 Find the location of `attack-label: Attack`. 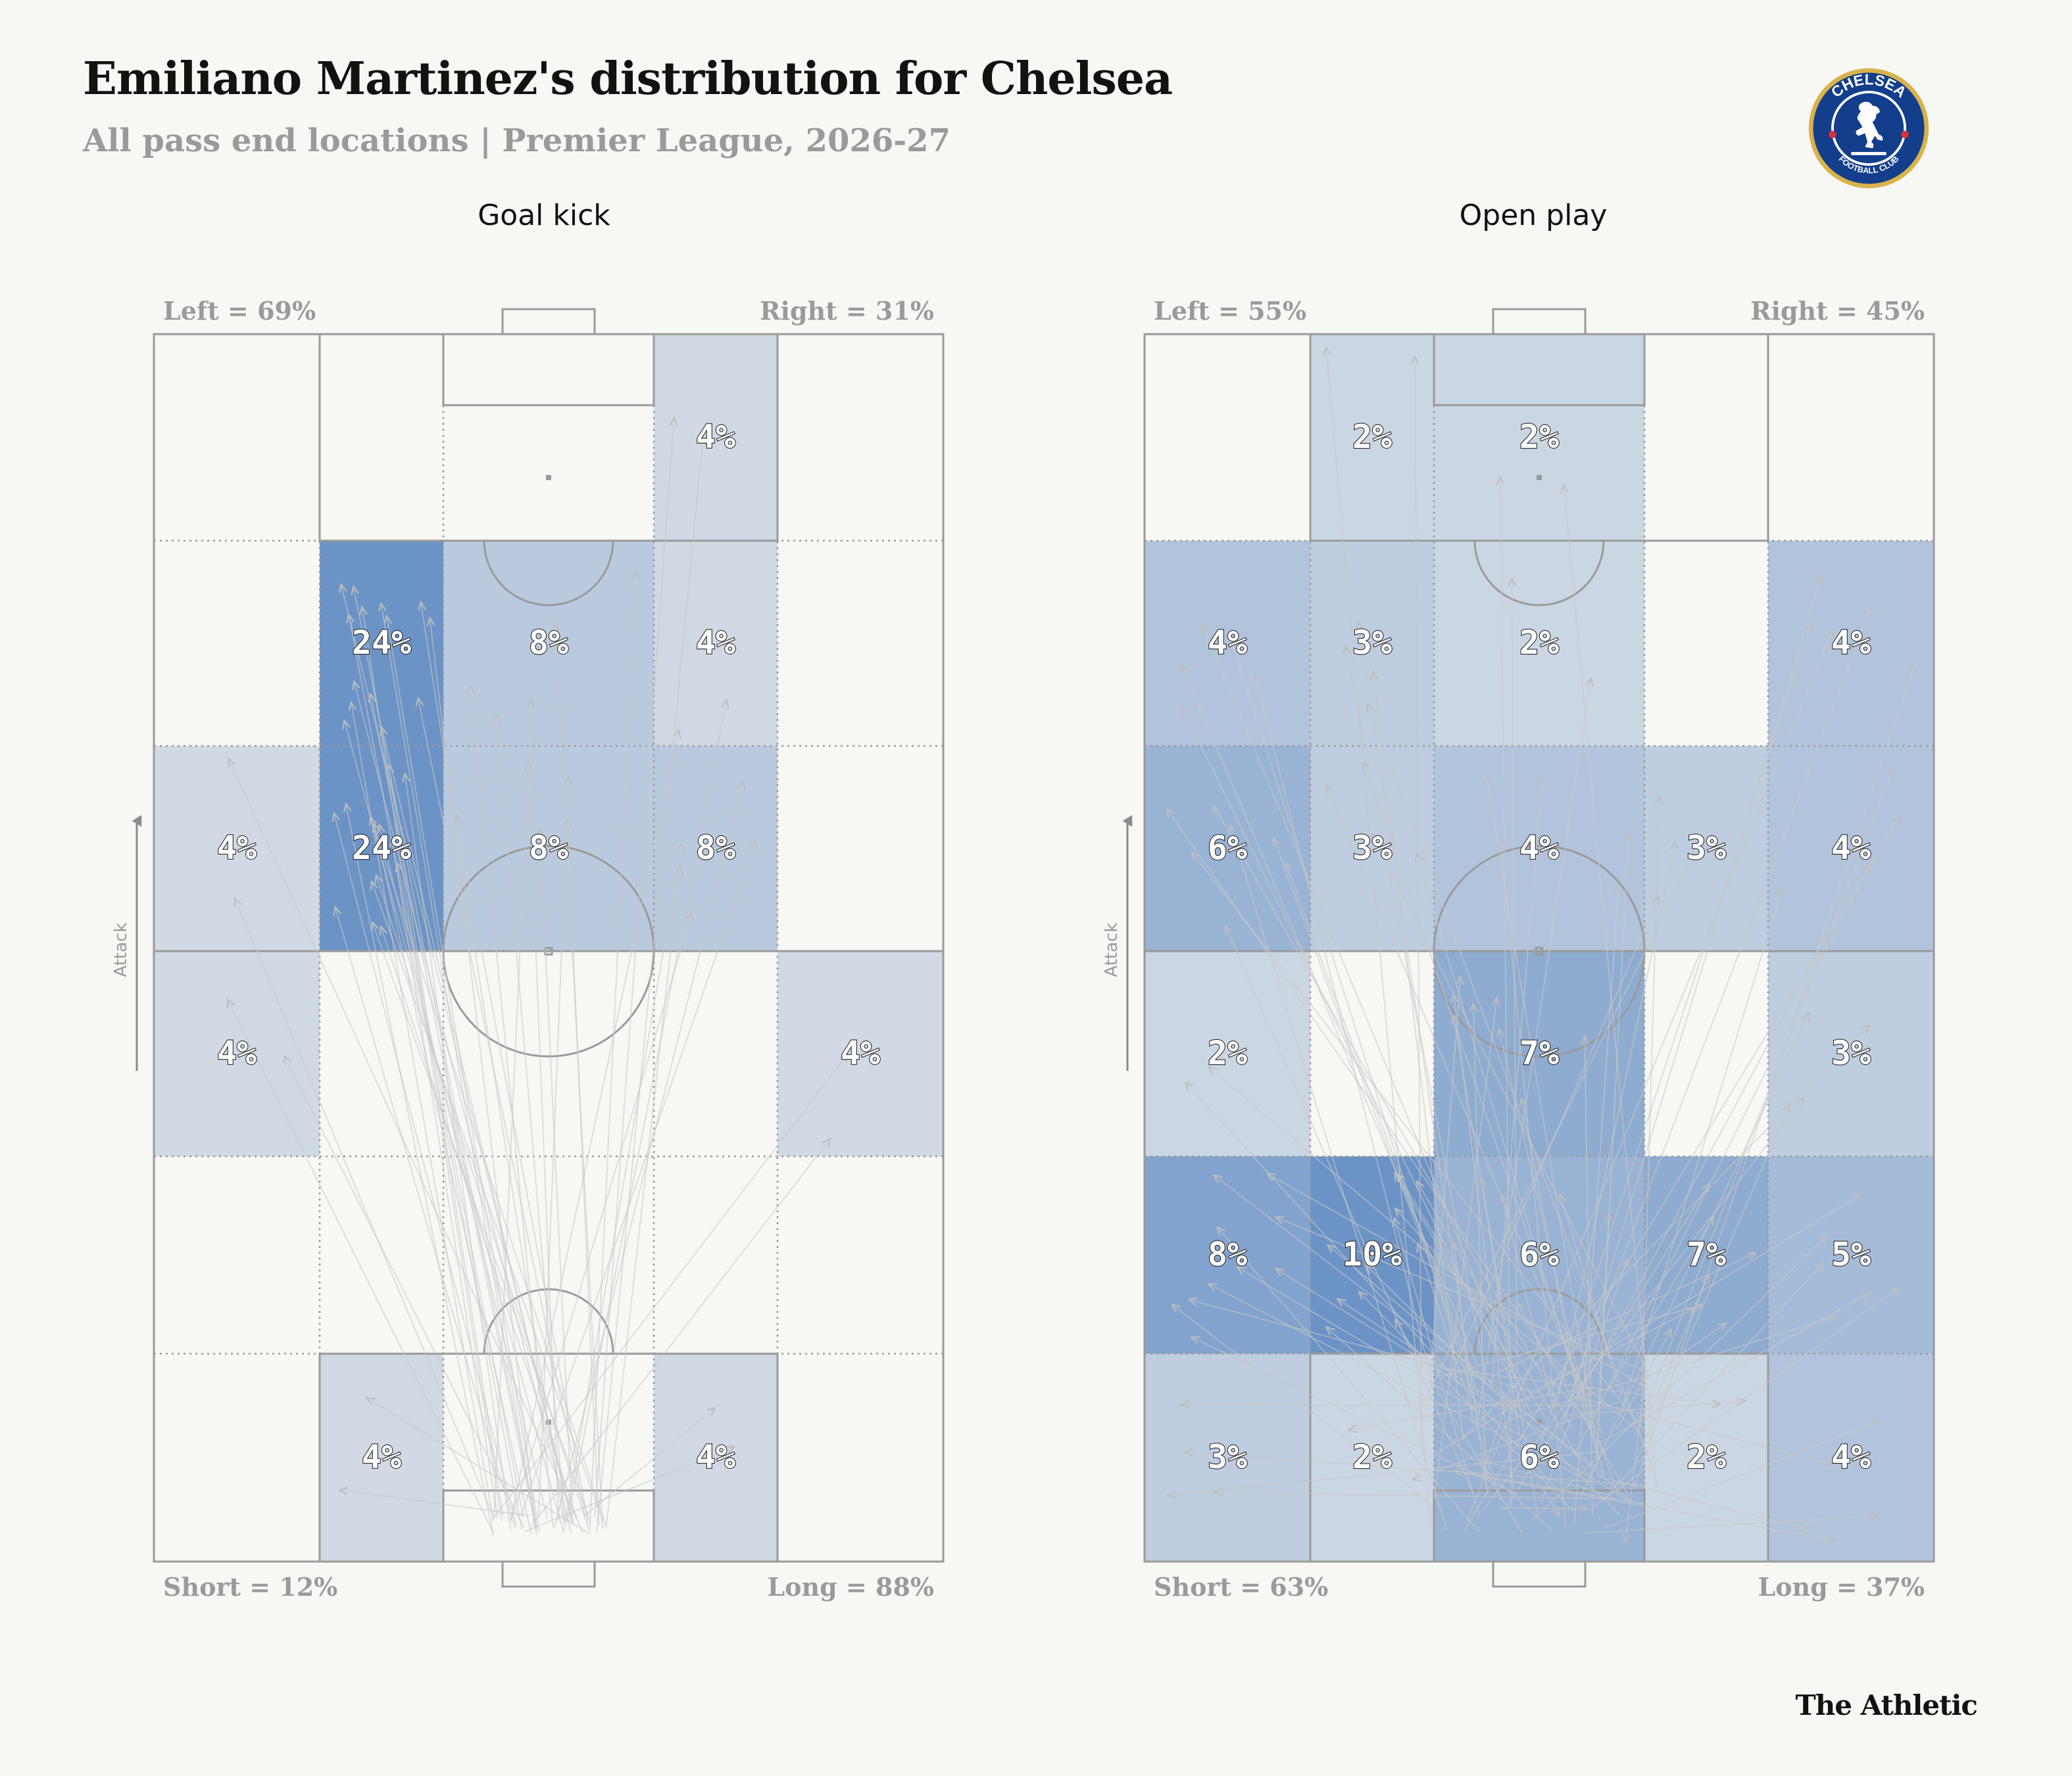

attack-label: Attack is located at coordinates (1112, 949).